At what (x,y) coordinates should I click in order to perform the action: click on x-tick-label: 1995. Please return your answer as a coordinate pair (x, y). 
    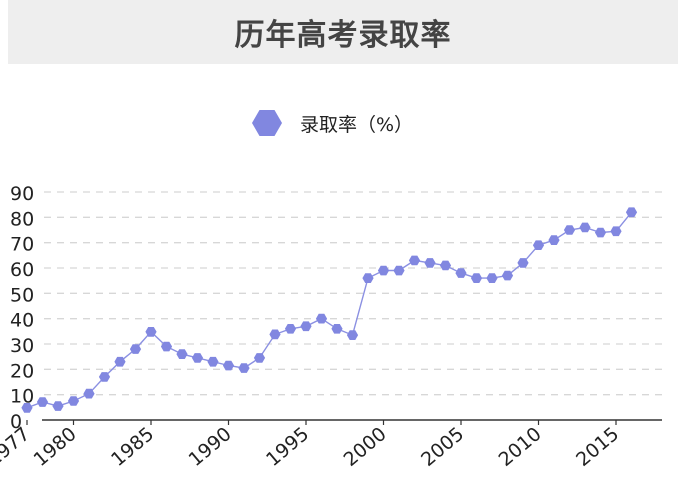
    Looking at the image, I should click on (287, 447).